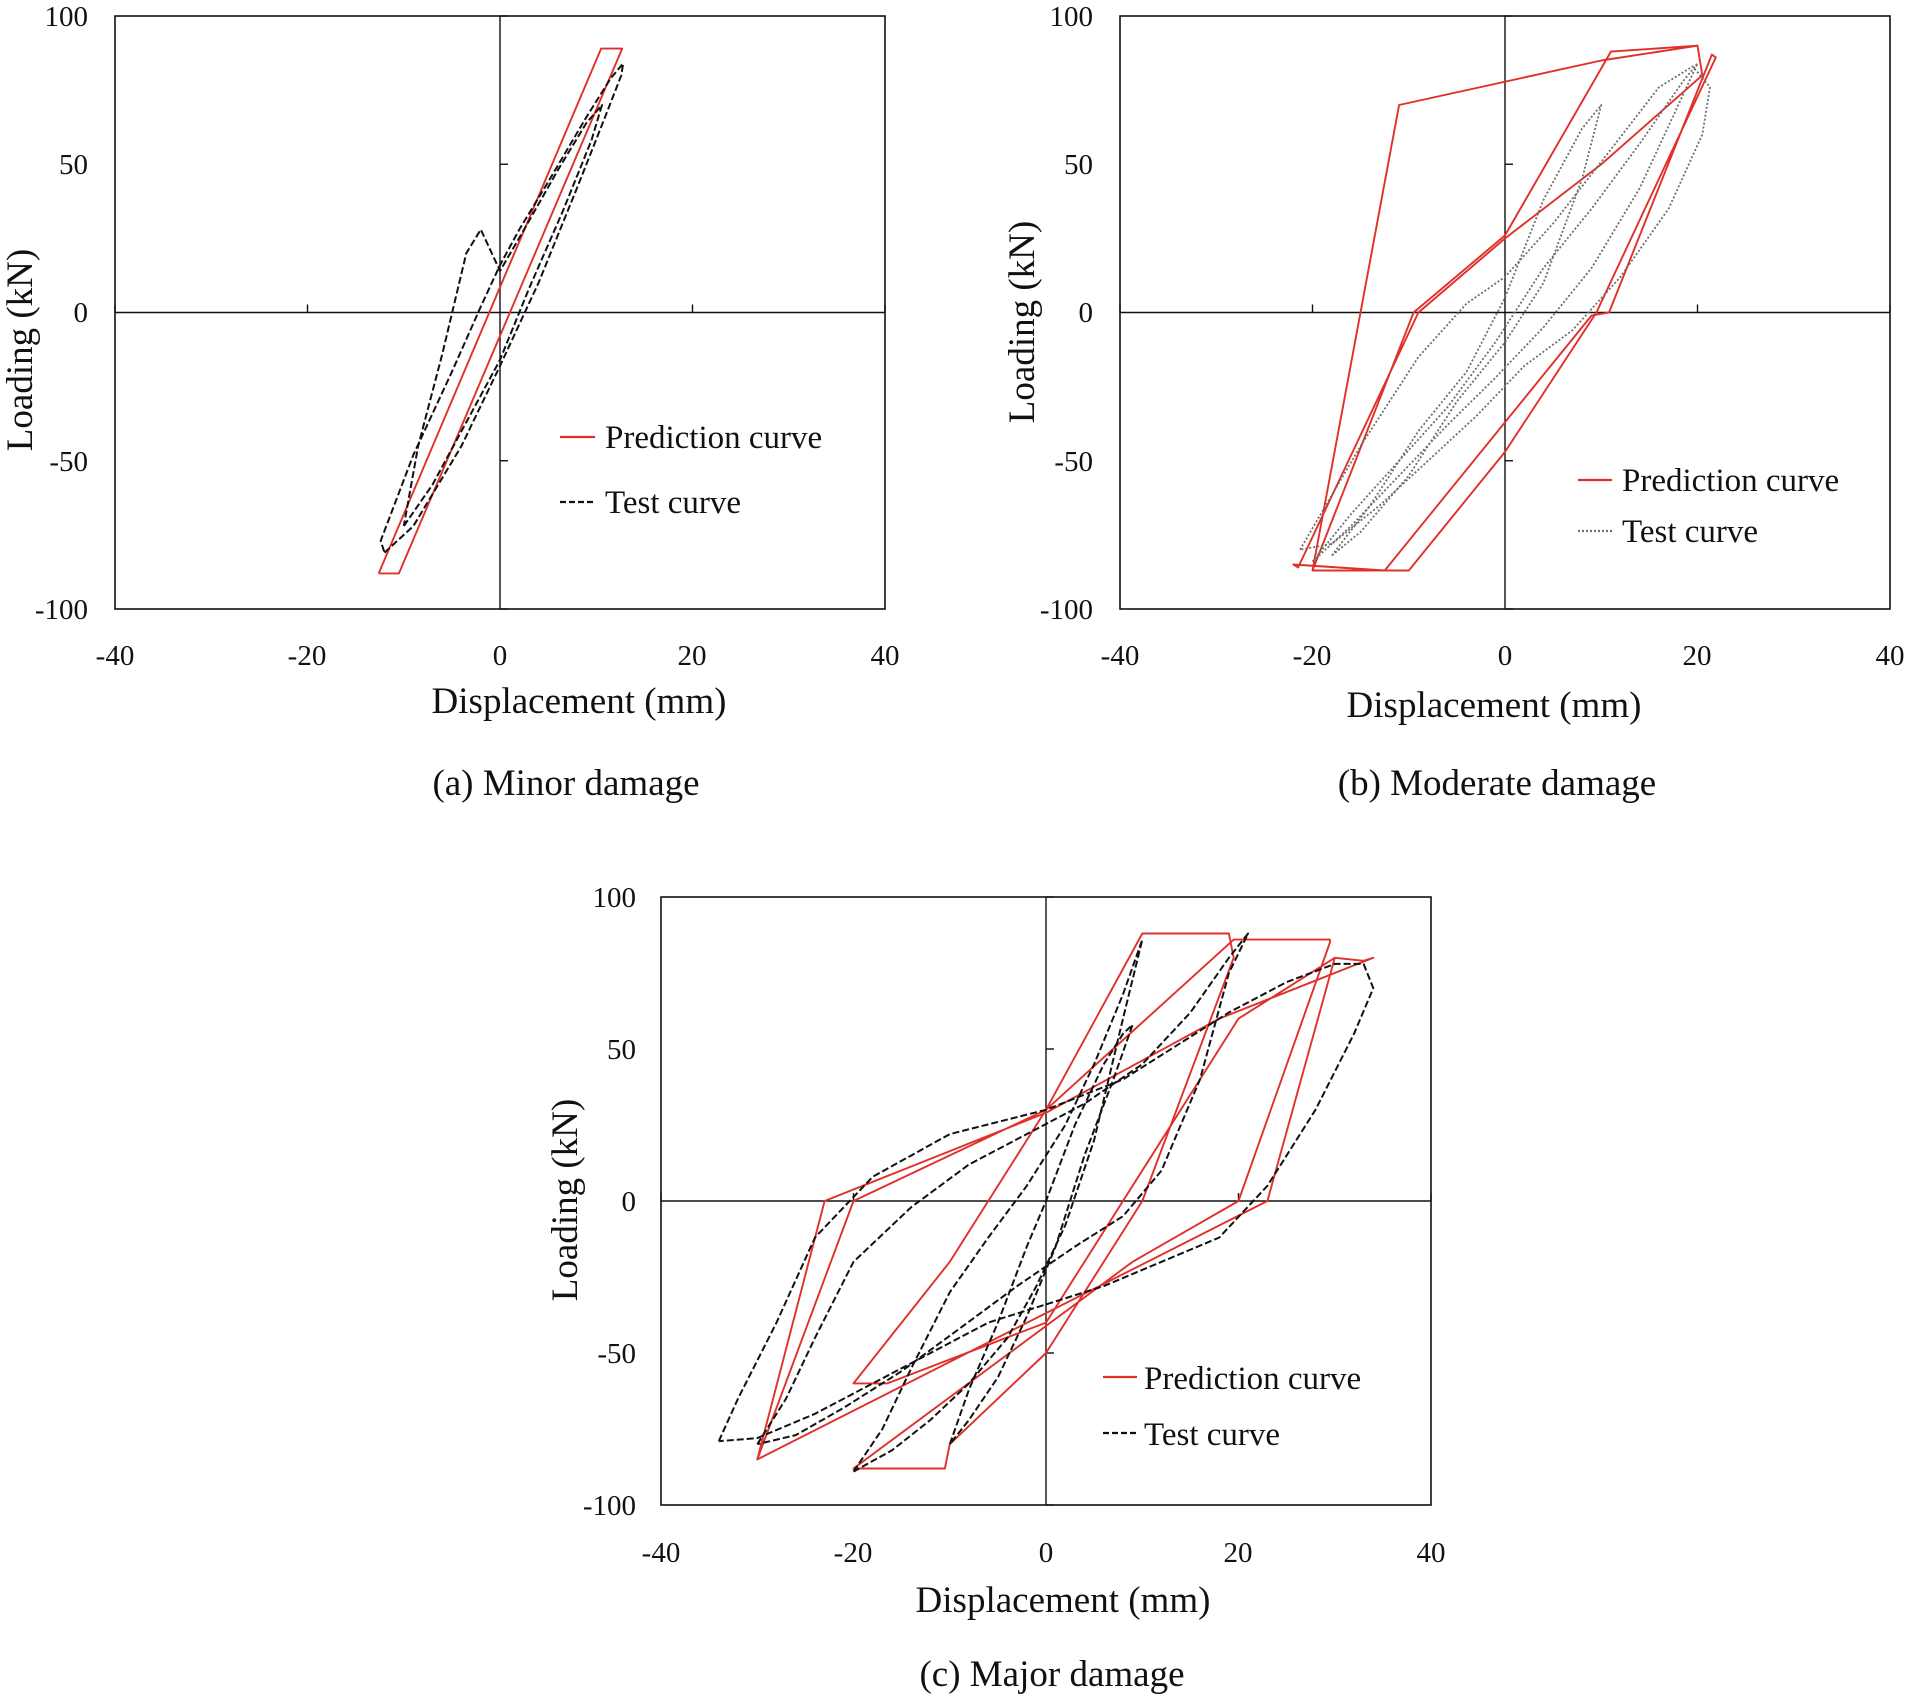 The width and height of the screenshot is (1909, 1697). I want to click on panel-a-legend-test-label: Test curve, so click(673, 503).